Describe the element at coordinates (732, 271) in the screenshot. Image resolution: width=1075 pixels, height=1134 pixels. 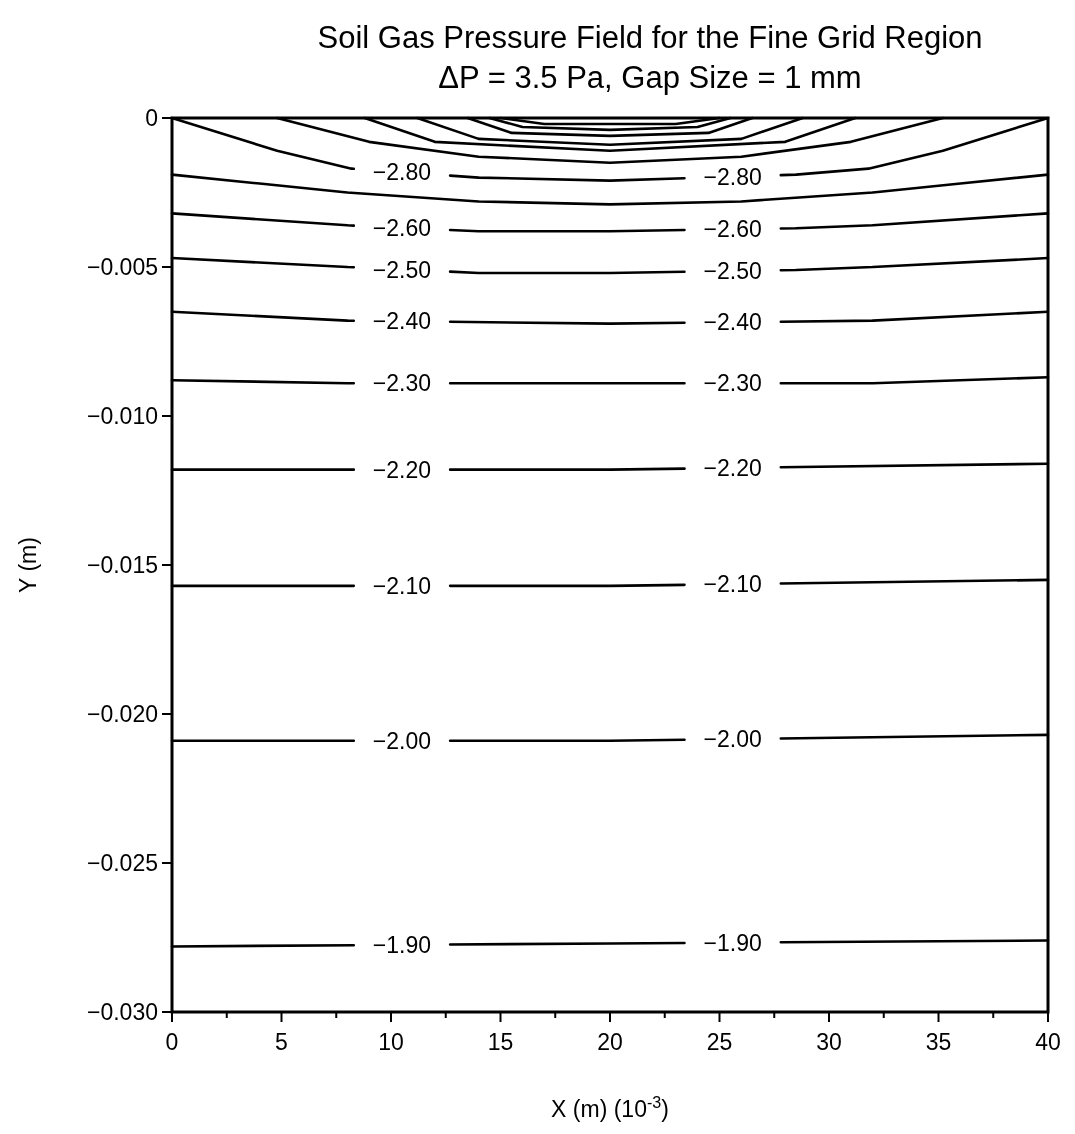
I see `series-label: −2.50` at that location.